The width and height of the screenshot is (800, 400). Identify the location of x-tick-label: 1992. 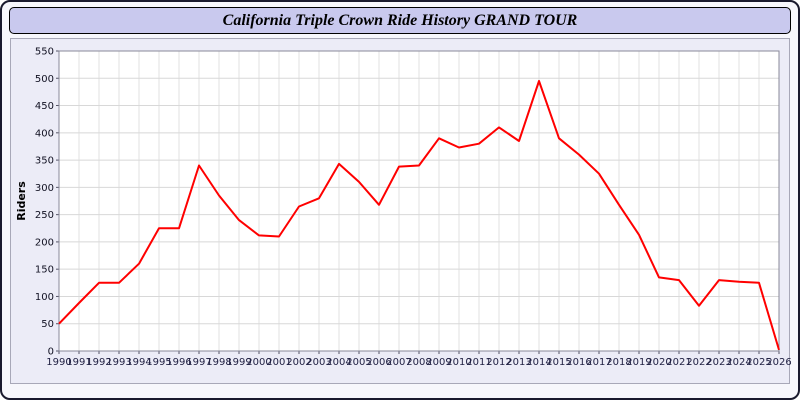
(98, 362).